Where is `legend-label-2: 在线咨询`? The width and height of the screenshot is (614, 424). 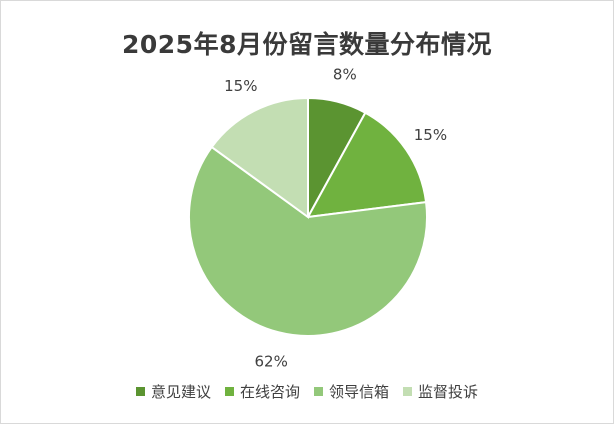 legend-label-2: 在线咨询 is located at coordinates (269, 392).